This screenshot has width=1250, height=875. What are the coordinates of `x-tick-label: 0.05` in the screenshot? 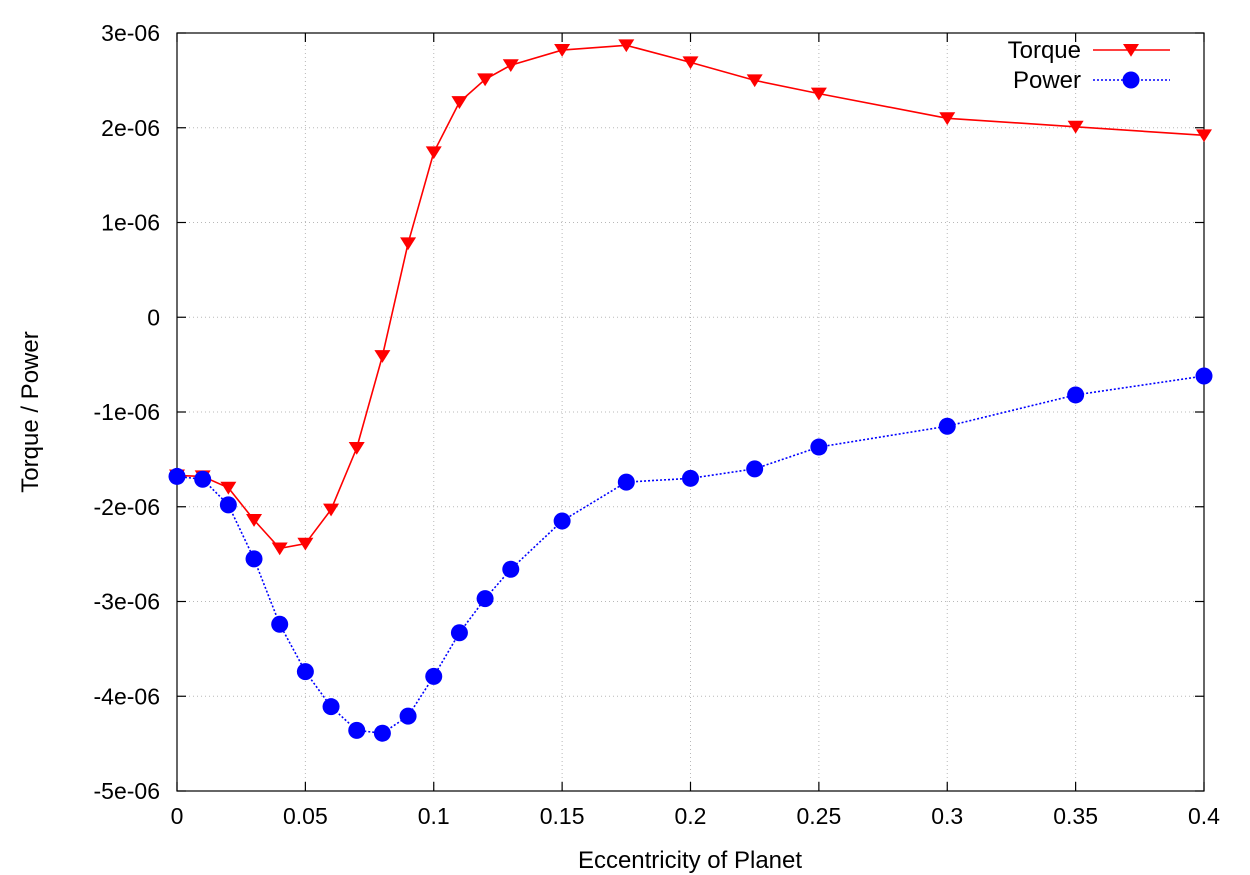 It's located at (305, 816).